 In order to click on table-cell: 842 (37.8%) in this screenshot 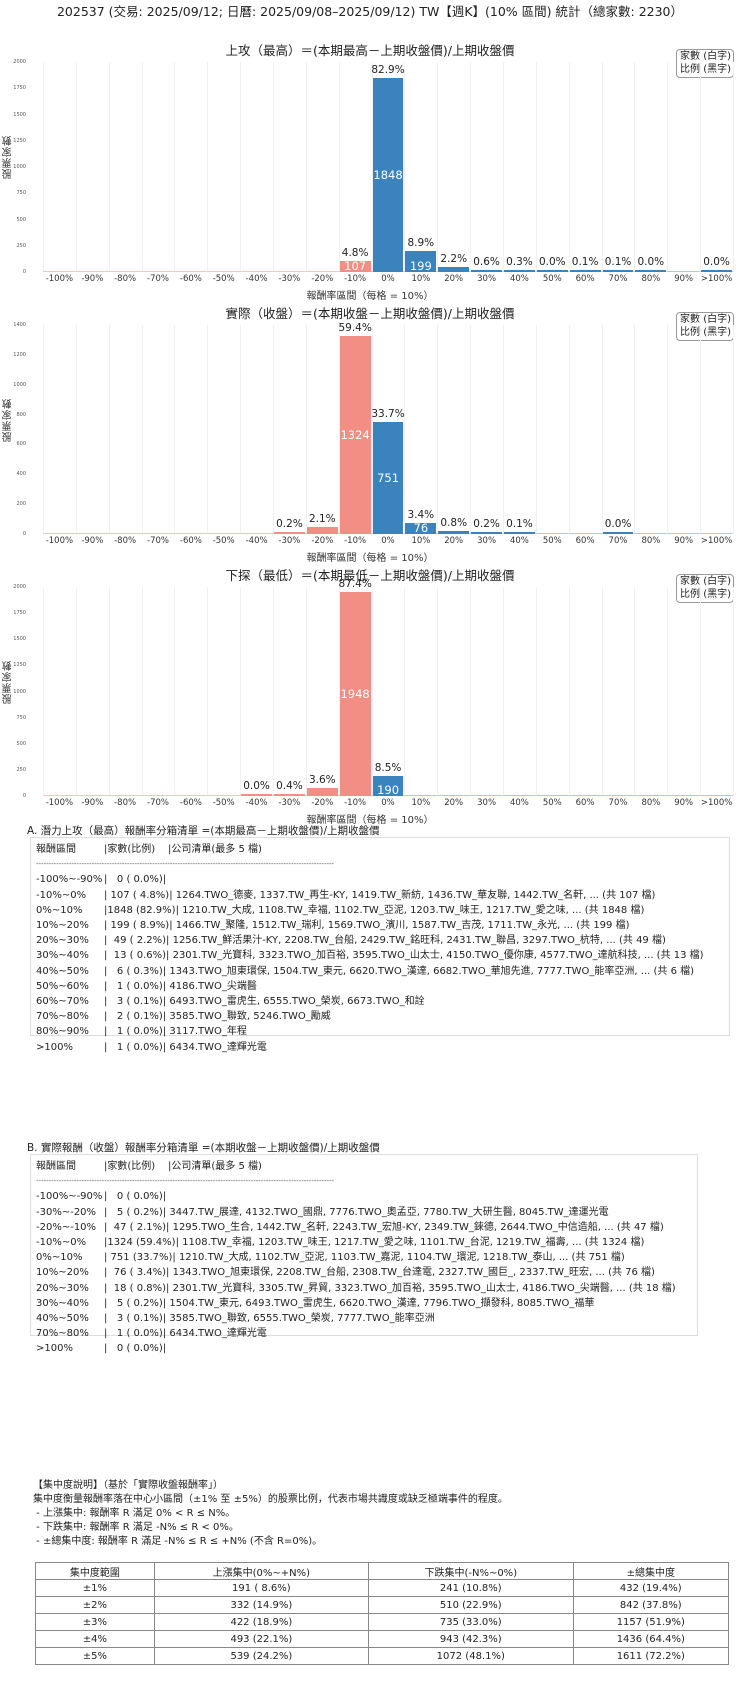, I will do `click(651, 1605)`.